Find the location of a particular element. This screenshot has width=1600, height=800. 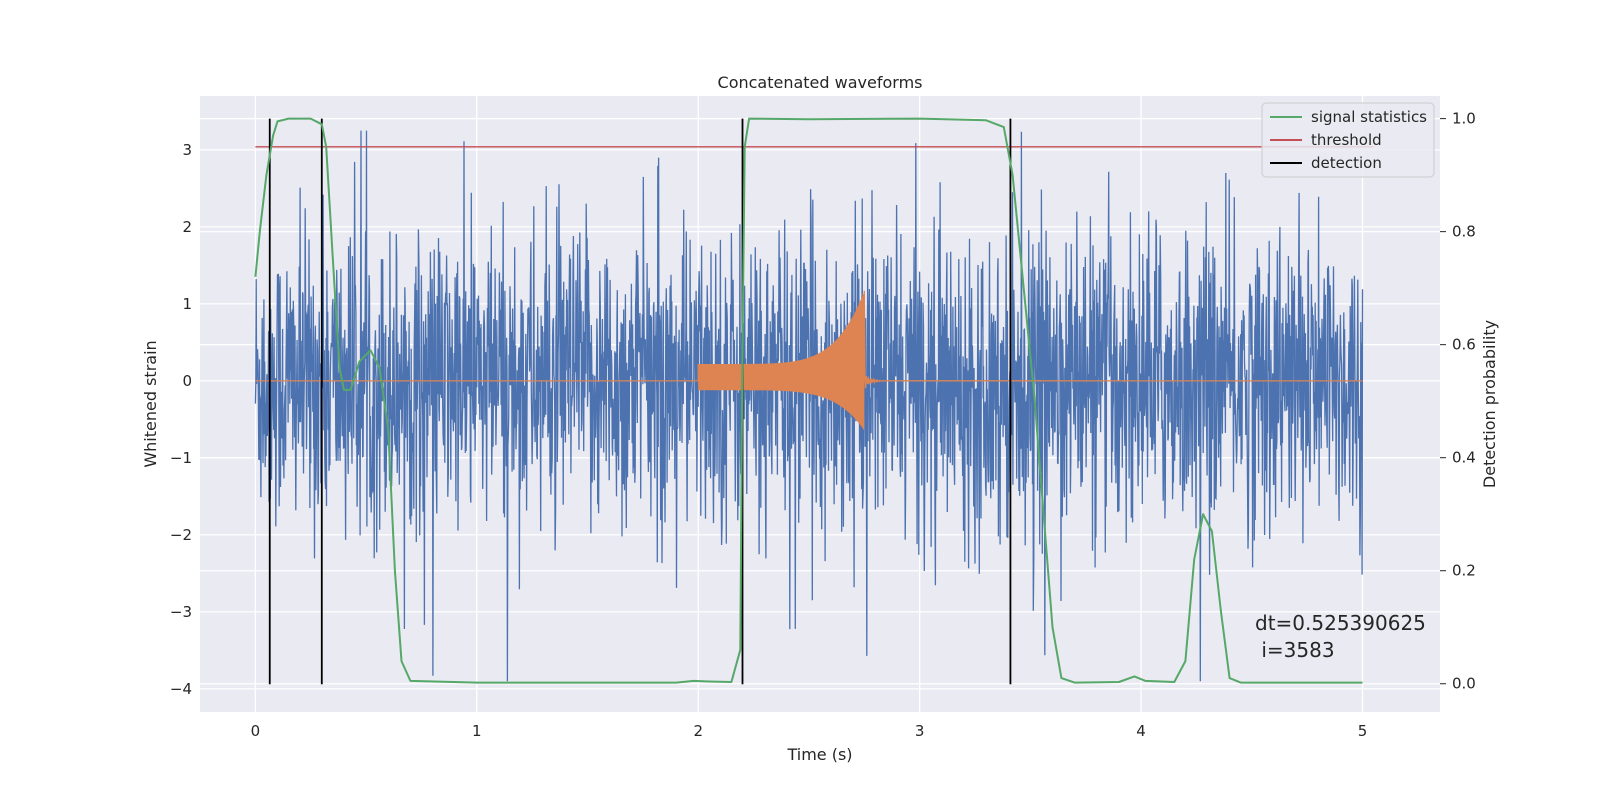

legend-label-threshold: threshold is located at coordinates (1346, 140).